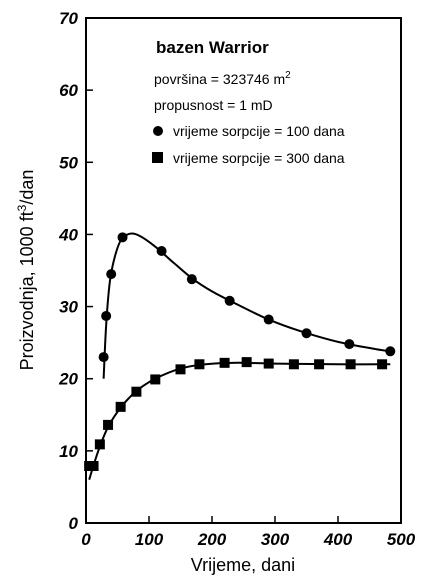 This screenshot has height=578, width=421. What do you see at coordinates (288, 75) in the screenshot?
I see `area-annotation-exponent: 2` at bounding box center [288, 75].